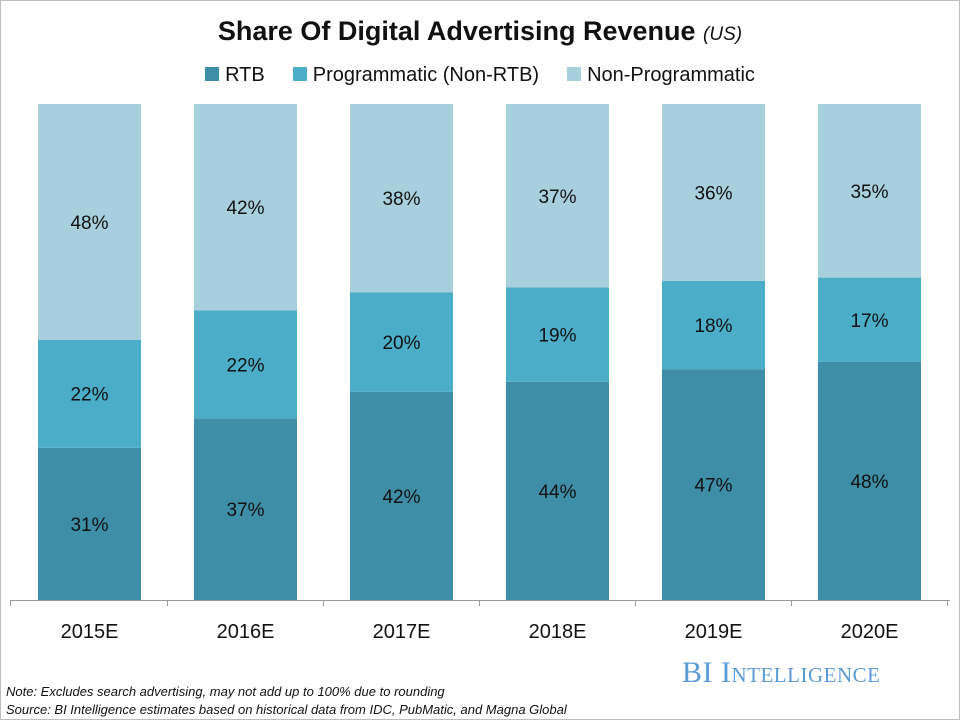 This screenshot has width=960, height=720. Describe the element at coordinates (90, 632) in the screenshot. I see `x-tick-label: 2015E` at that location.